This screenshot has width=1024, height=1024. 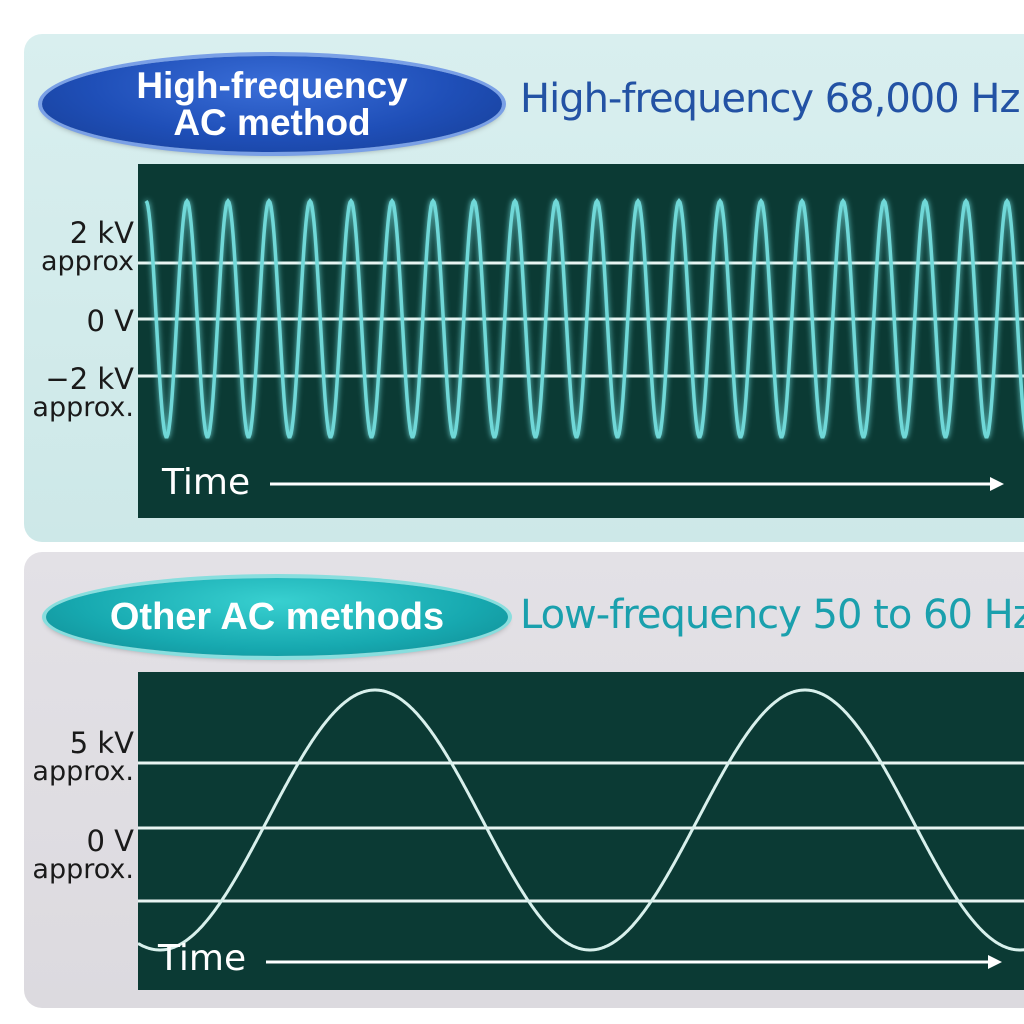 I want to click on badge-line2: AC method, so click(x=272, y=122).